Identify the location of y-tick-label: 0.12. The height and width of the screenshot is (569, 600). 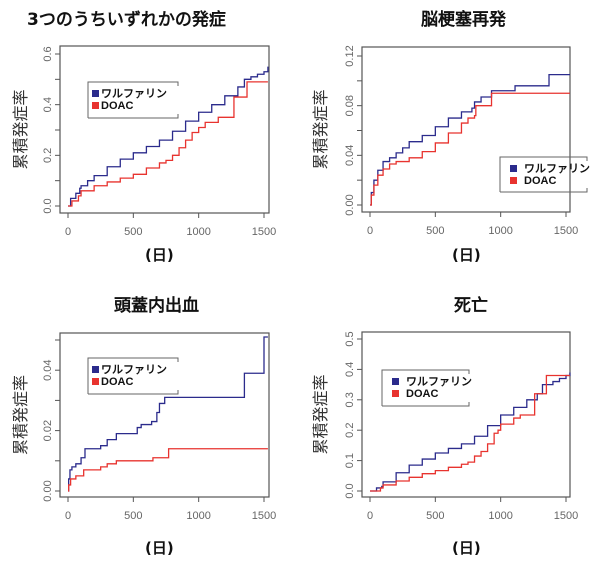
(350, 55).